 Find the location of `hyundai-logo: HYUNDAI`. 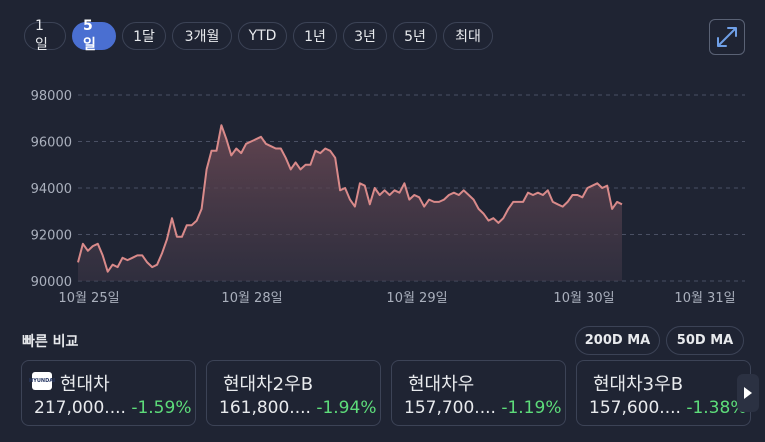

hyundai-logo: HYUNDAI is located at coordinates (42, 381).